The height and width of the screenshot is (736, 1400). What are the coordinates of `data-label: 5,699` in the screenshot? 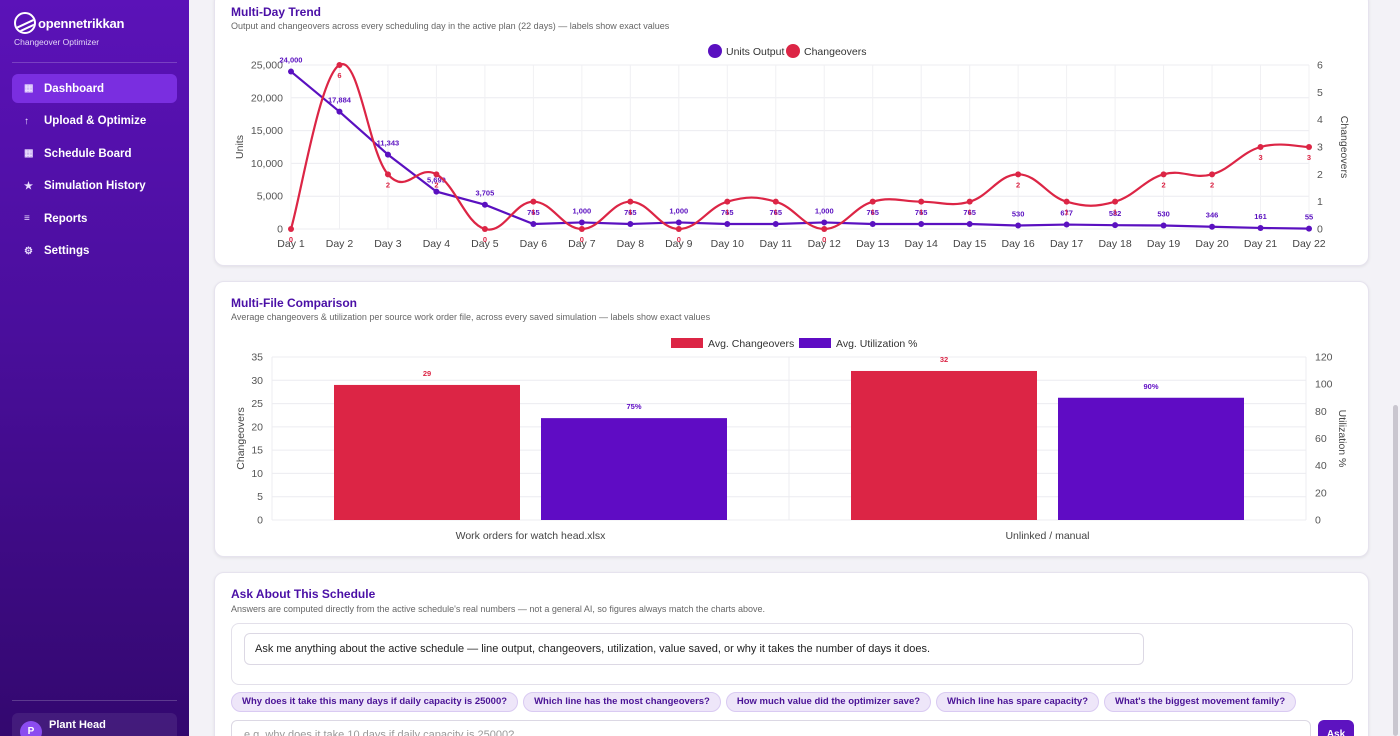 It's located at (436, 180).